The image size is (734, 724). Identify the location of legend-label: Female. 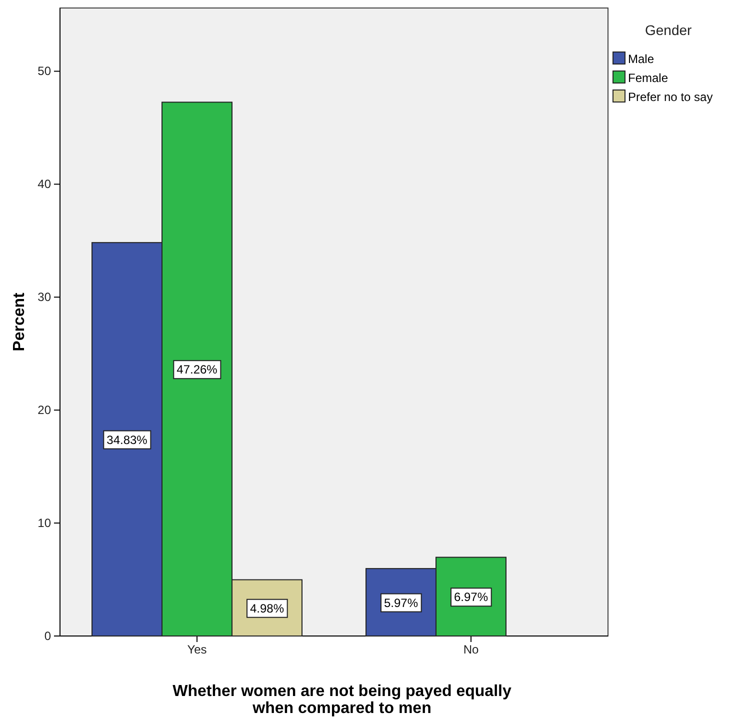
(648, 78).